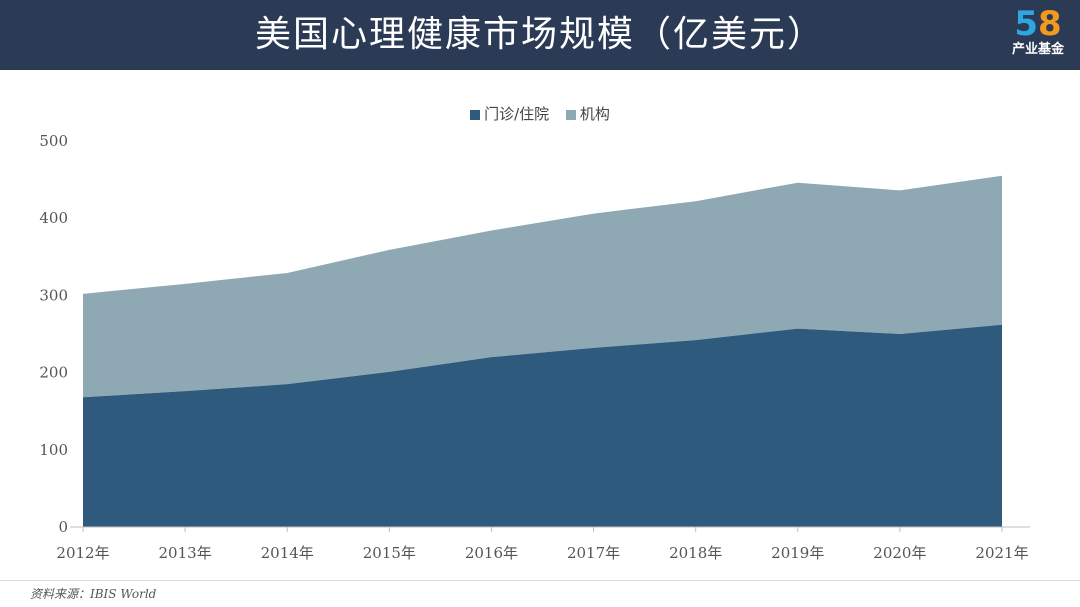 This screenshot has width=1080, height=607. I want to click on legend-swatch-institution, so click(570, 114).